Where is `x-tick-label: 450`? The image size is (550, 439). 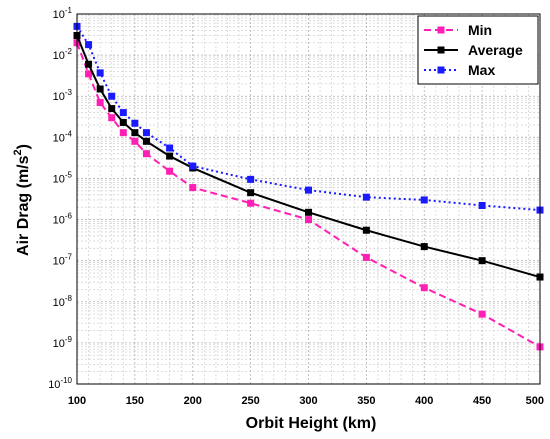 x-tick-label: 450 is located at coordinates (482, 401).